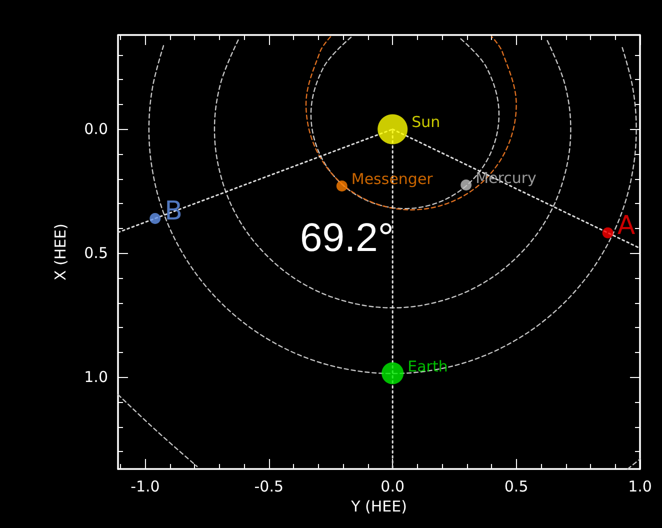 This screenshot has height=528, width=662. I want to click on x-tick-label: -1.0, so click(145, 487).